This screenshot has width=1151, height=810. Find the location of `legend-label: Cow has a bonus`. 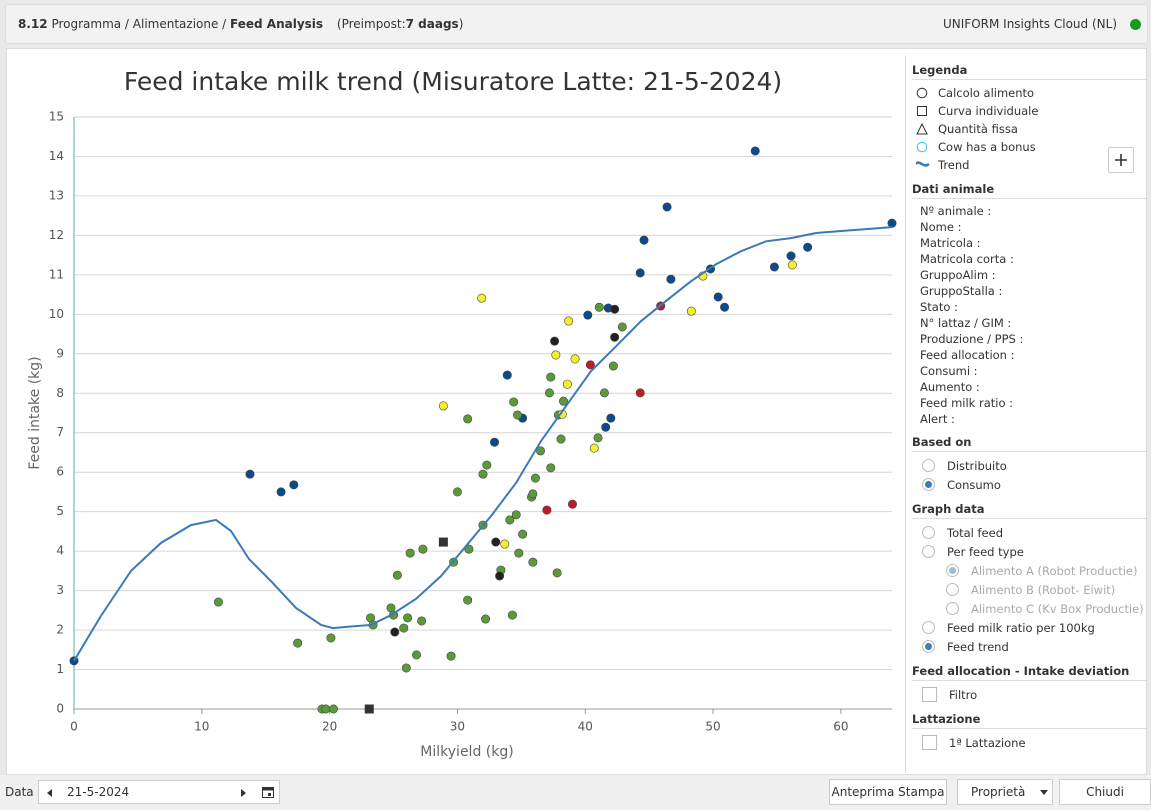

legend-label: Cow has a bonus is located at coordinates (987, 147).